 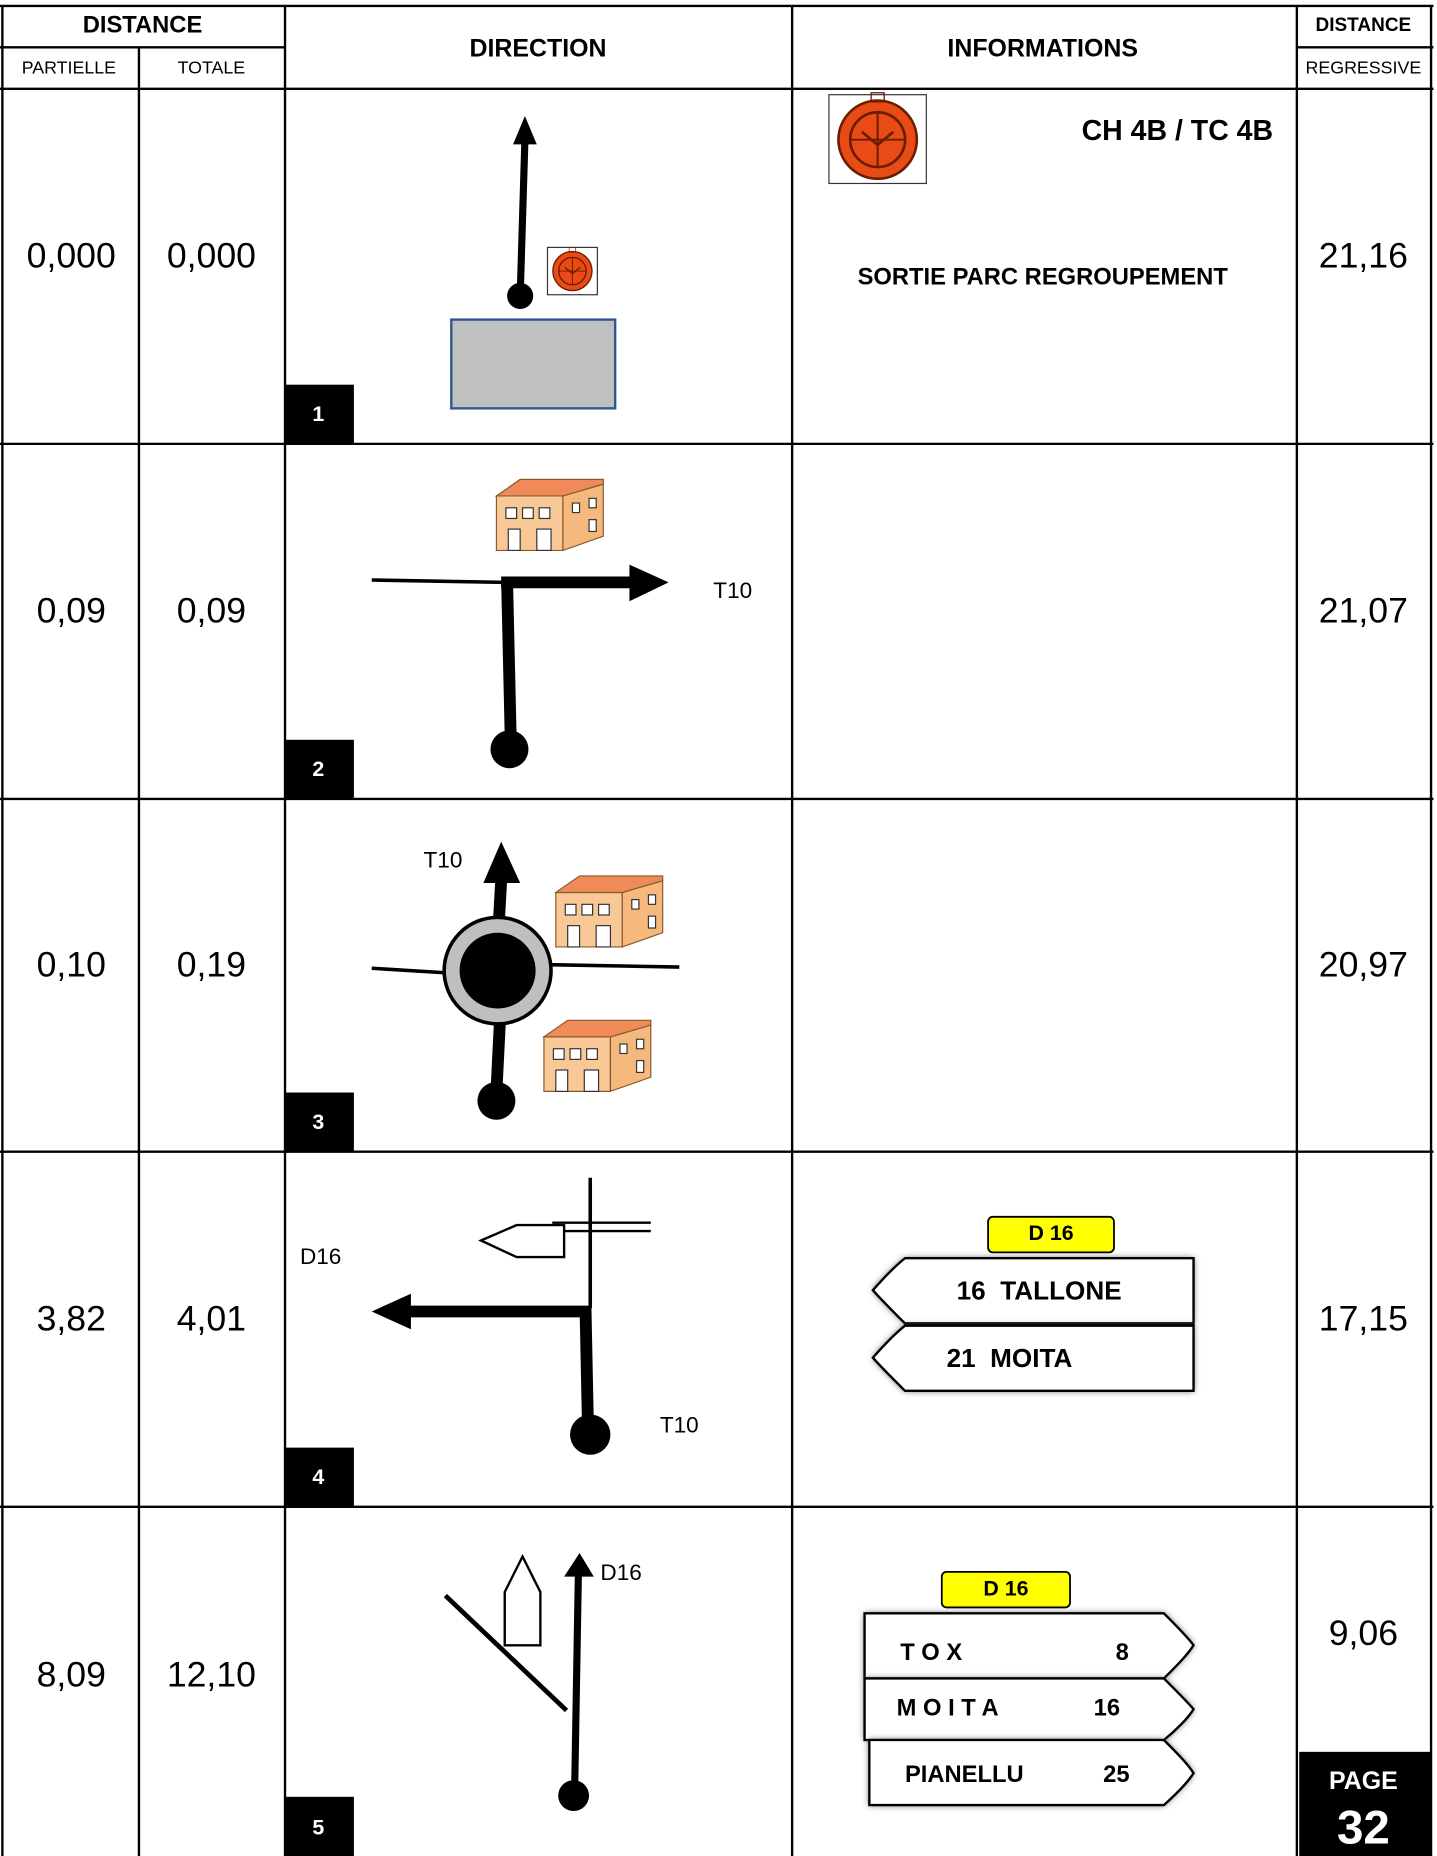 What do you see at coordinates (1043, 277) in the screenshot?
I see `info-1-label: SORTIE PARC REGROUPEMENT` at bounding box center [1043, 277].